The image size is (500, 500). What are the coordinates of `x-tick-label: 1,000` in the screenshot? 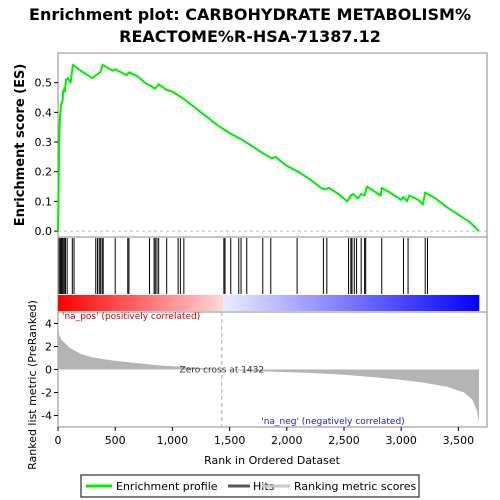 It's located at (173, 440).